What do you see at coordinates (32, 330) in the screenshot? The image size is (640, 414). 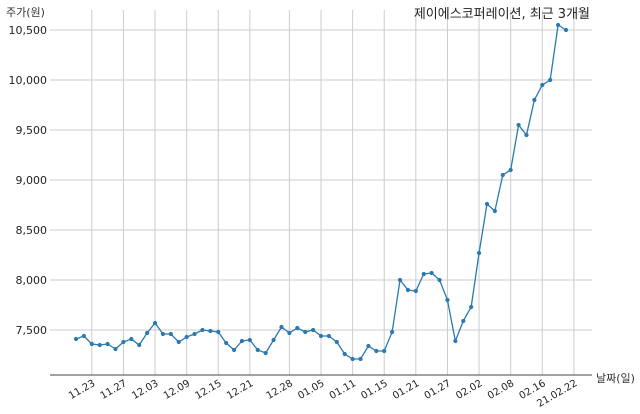 I see `y-tick-label: 7,500` at bounding box center [32, 330].